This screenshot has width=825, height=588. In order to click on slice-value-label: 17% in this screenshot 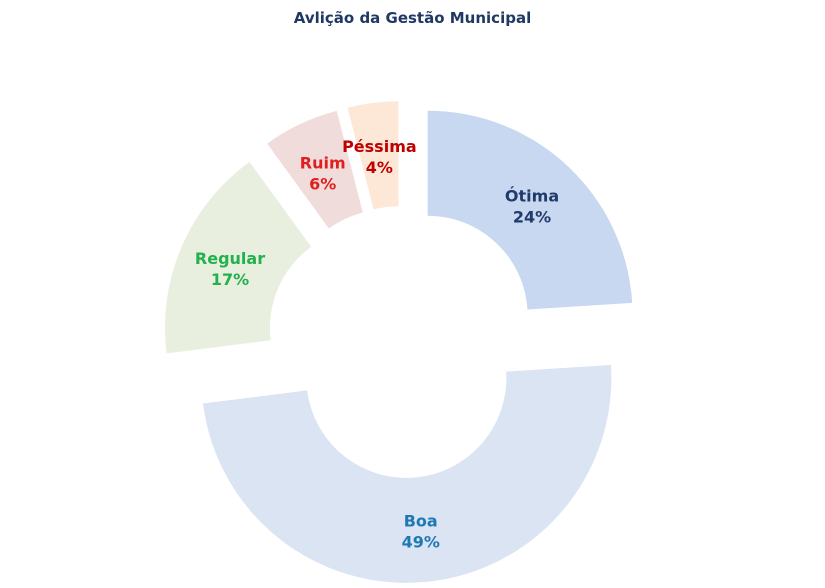, I will do `click(230, 279)`.